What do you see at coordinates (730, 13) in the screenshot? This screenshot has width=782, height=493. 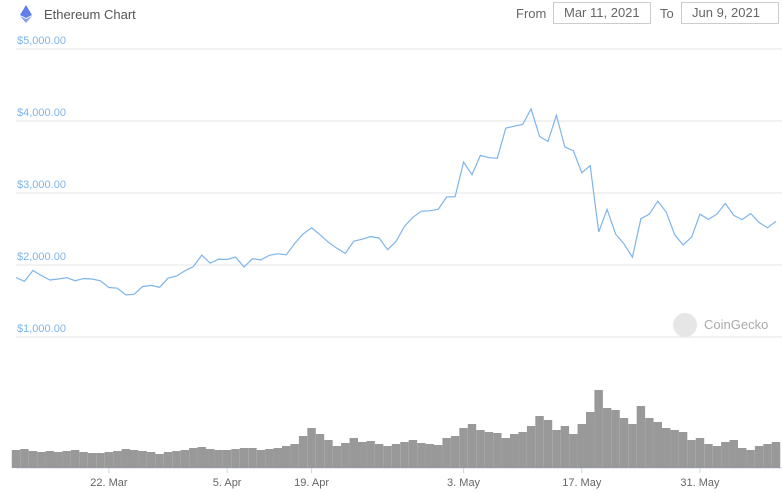 I see `to-date: Jun 9, 2021` at bounding box center [730, 13].